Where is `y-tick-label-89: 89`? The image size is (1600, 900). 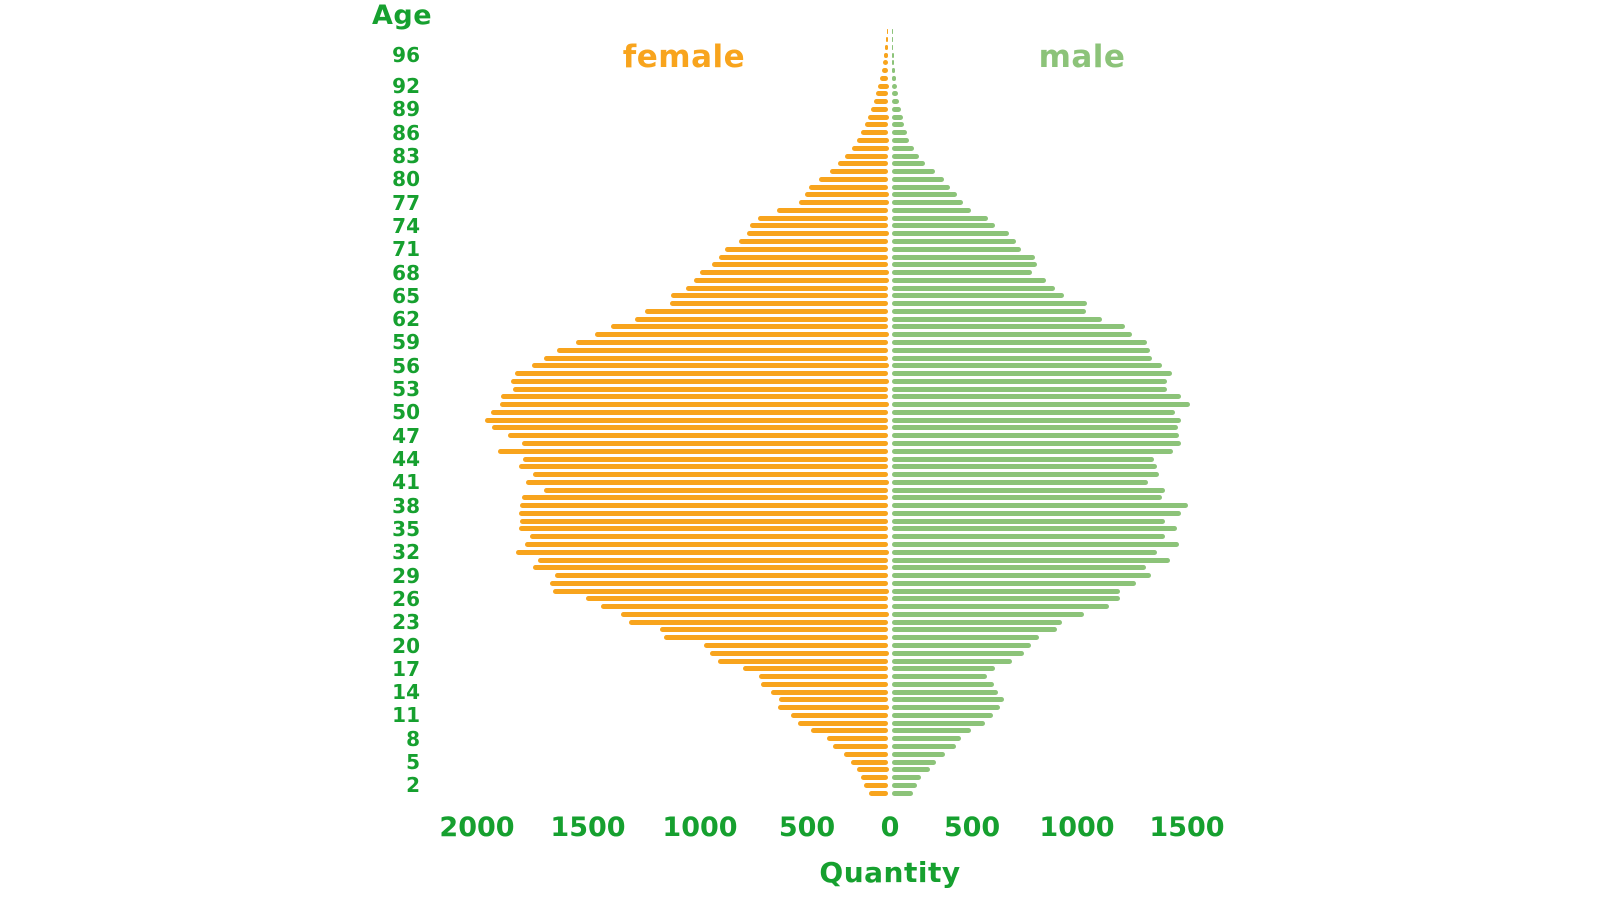 y-tick-label-89: 89 is located at coordinates (406, 109).